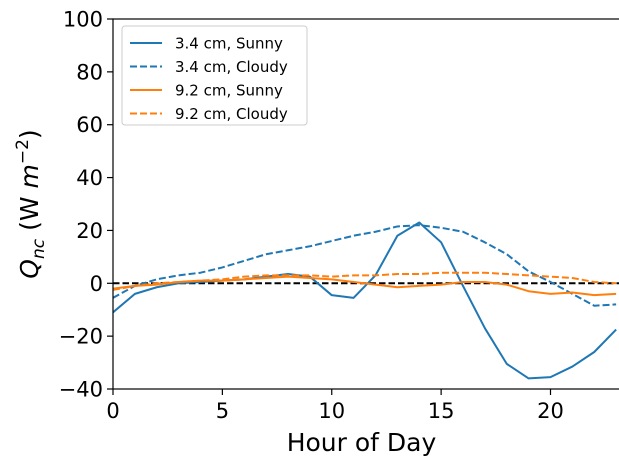 The height and width of the screenshot is (466, 619). What do you see at coordinates (112, 411) in the screenshot?
I see `x-tick-label-0: 0` at bounding box center [112, 411].